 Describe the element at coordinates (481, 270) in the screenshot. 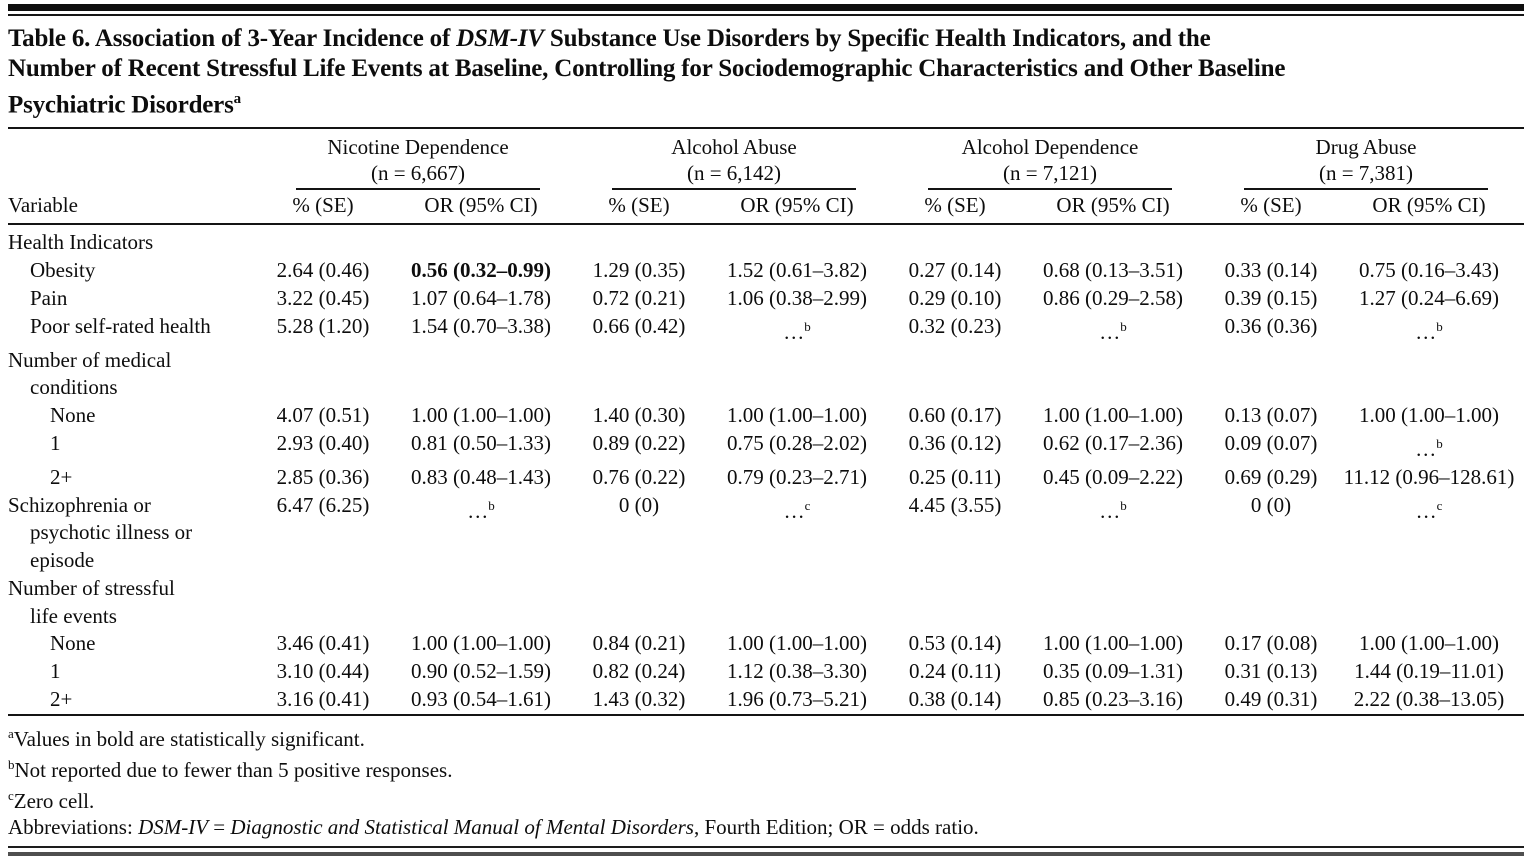

I see `data-cell: 0.56 (0.32–0.99)` at that location.